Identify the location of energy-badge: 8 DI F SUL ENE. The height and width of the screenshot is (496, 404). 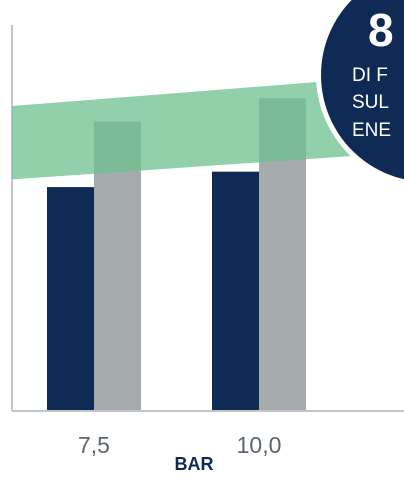
(360, 92).